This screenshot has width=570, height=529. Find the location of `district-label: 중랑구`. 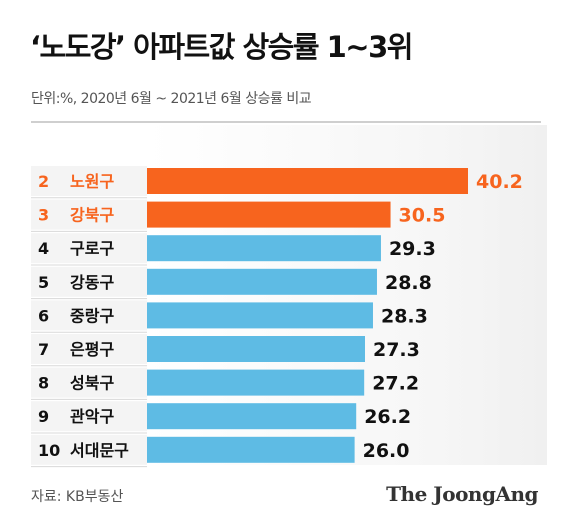

district-label: 중랑구 is located at coordinates (92, 315).